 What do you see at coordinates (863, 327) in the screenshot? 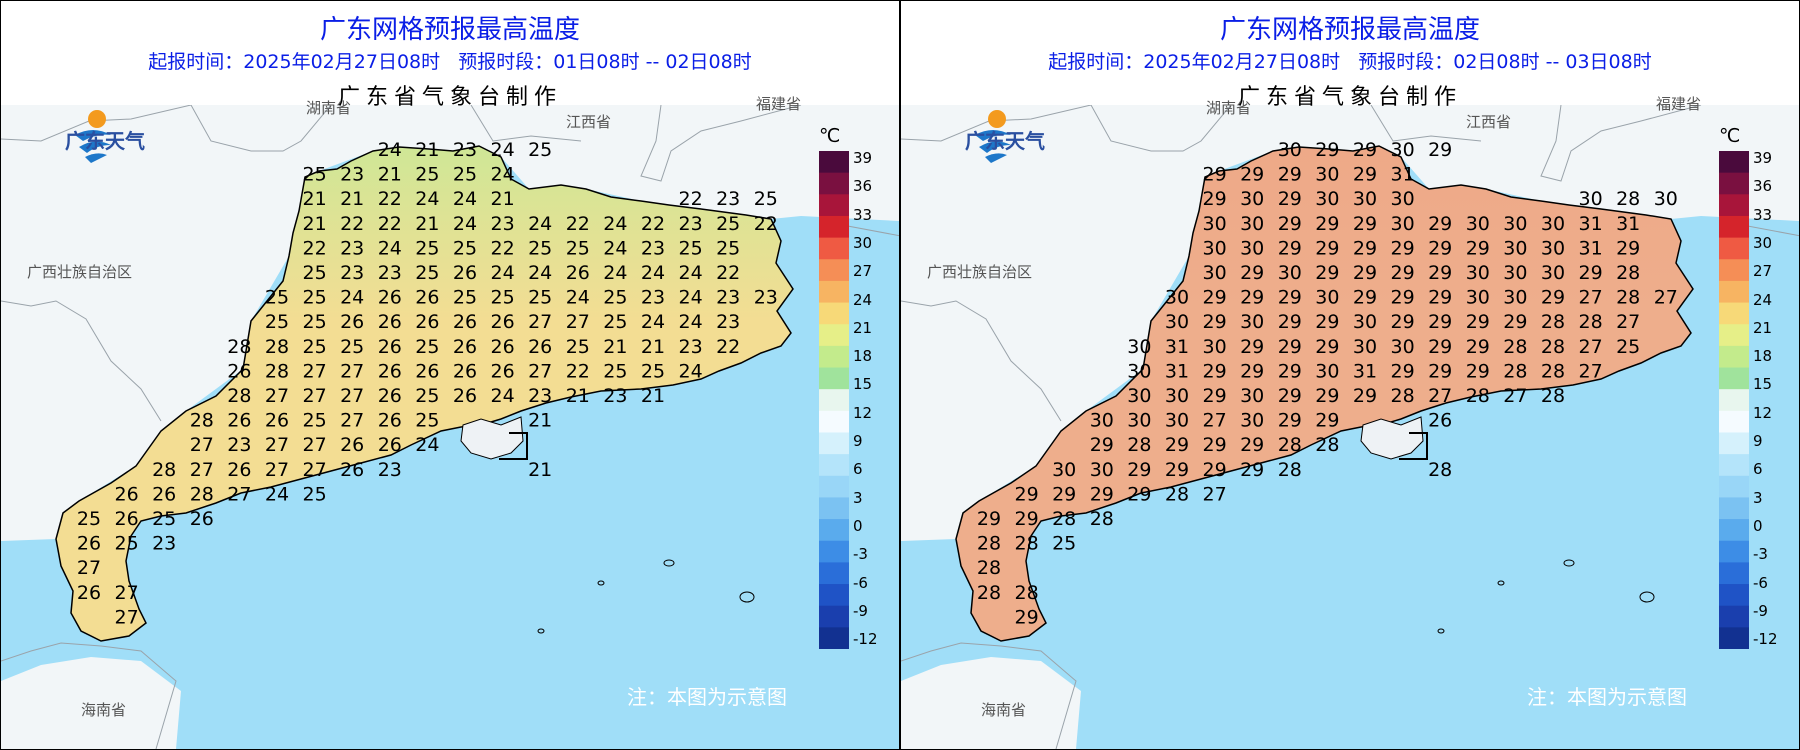
I see `colorbar-tick-label: 21` at bounding box center [863, 327].